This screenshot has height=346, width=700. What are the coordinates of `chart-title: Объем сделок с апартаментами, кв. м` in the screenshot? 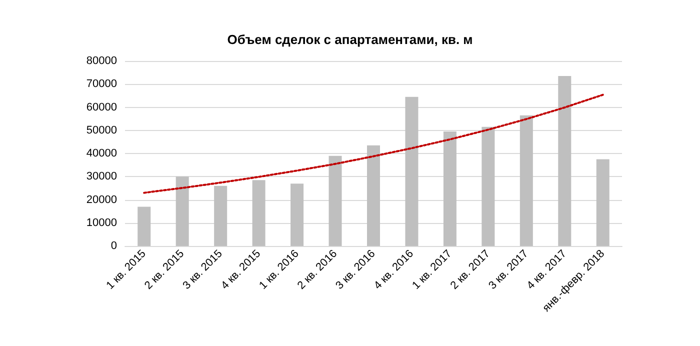 It's located at (350, 39).